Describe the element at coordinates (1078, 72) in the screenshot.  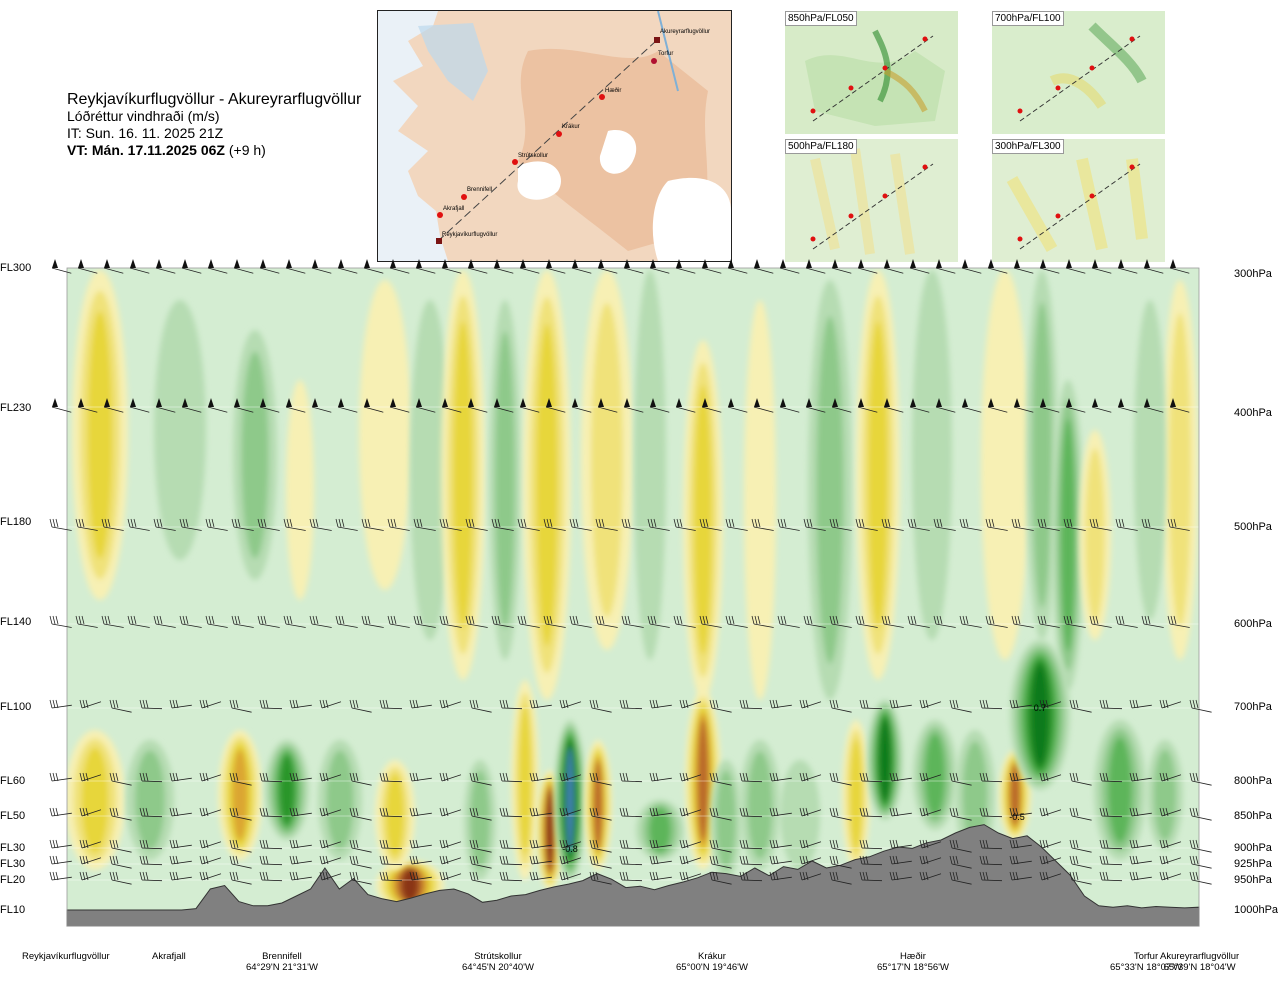
I see `mini-map-700: 700hPa/FL100` at that location.